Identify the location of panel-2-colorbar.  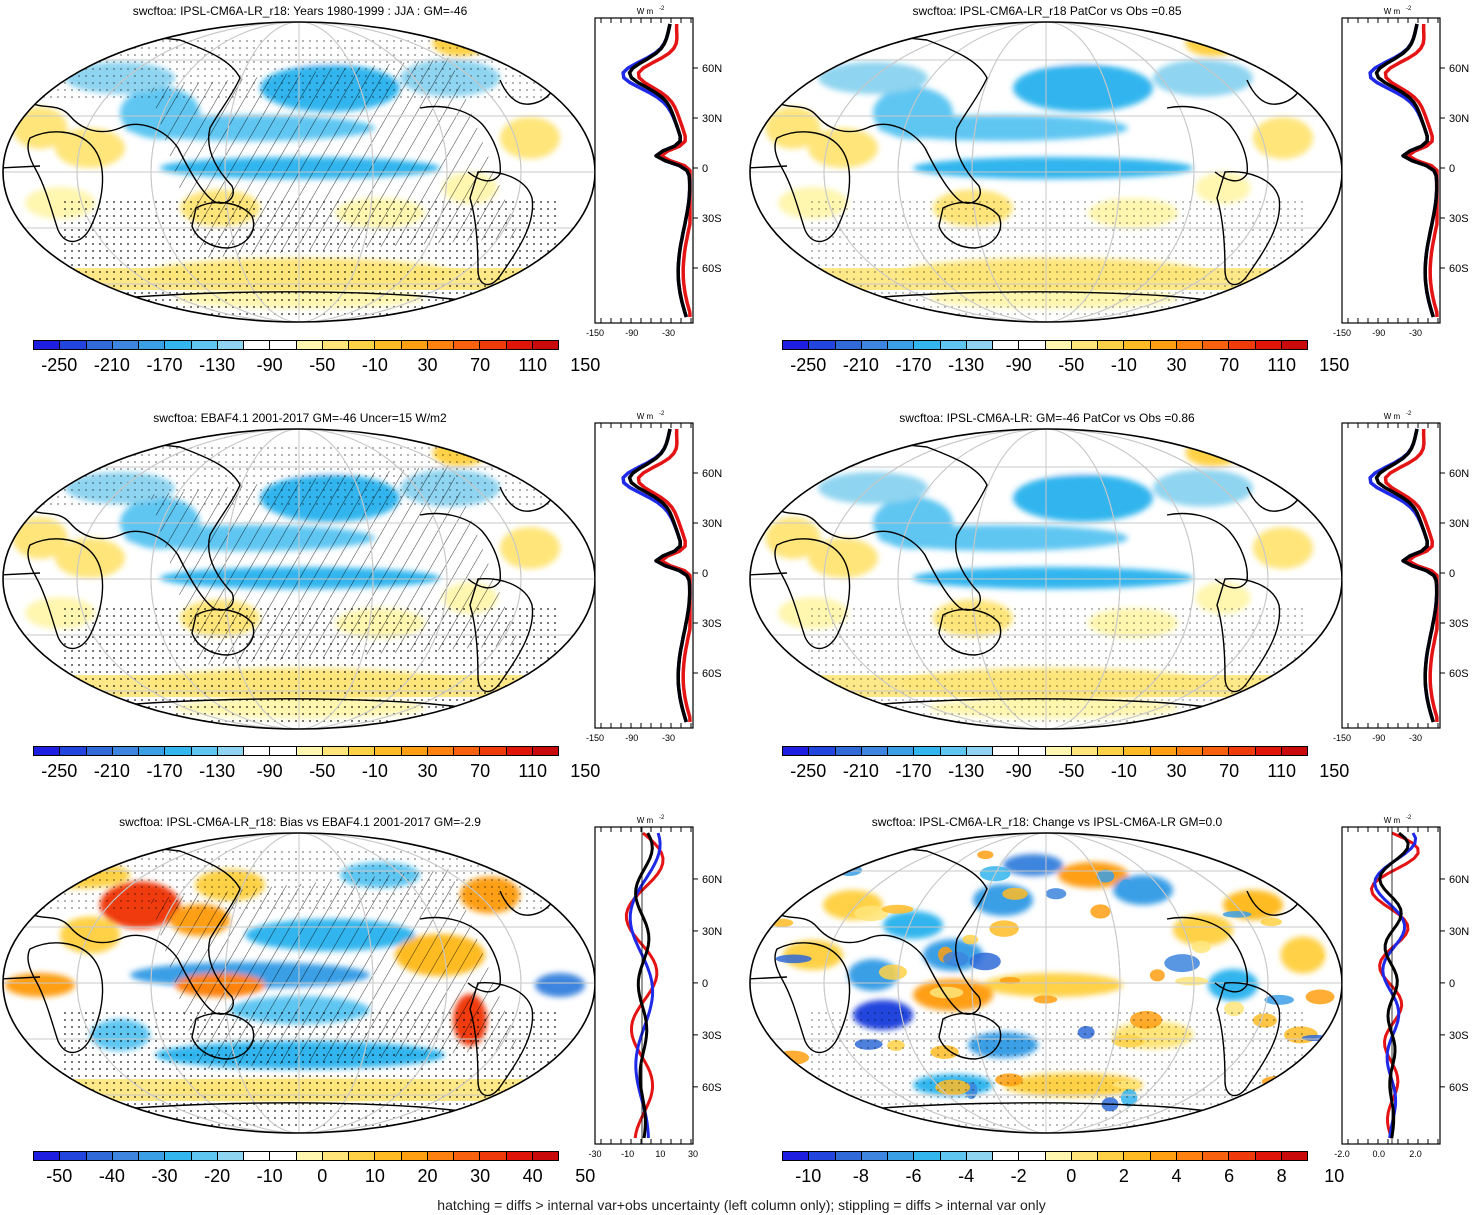
(1045, 345).